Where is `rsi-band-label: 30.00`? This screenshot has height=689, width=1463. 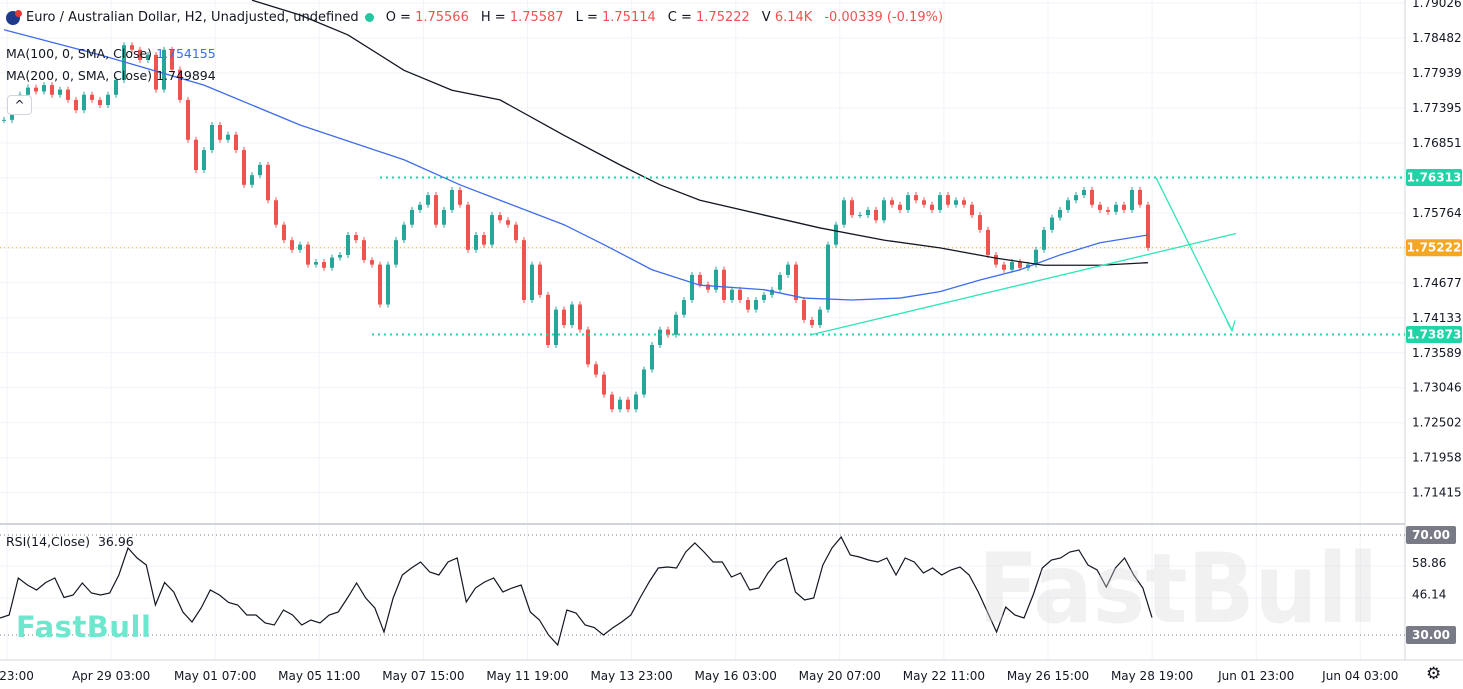
rsi-band-label: 30.00 is located at coordinates (1431, 635).